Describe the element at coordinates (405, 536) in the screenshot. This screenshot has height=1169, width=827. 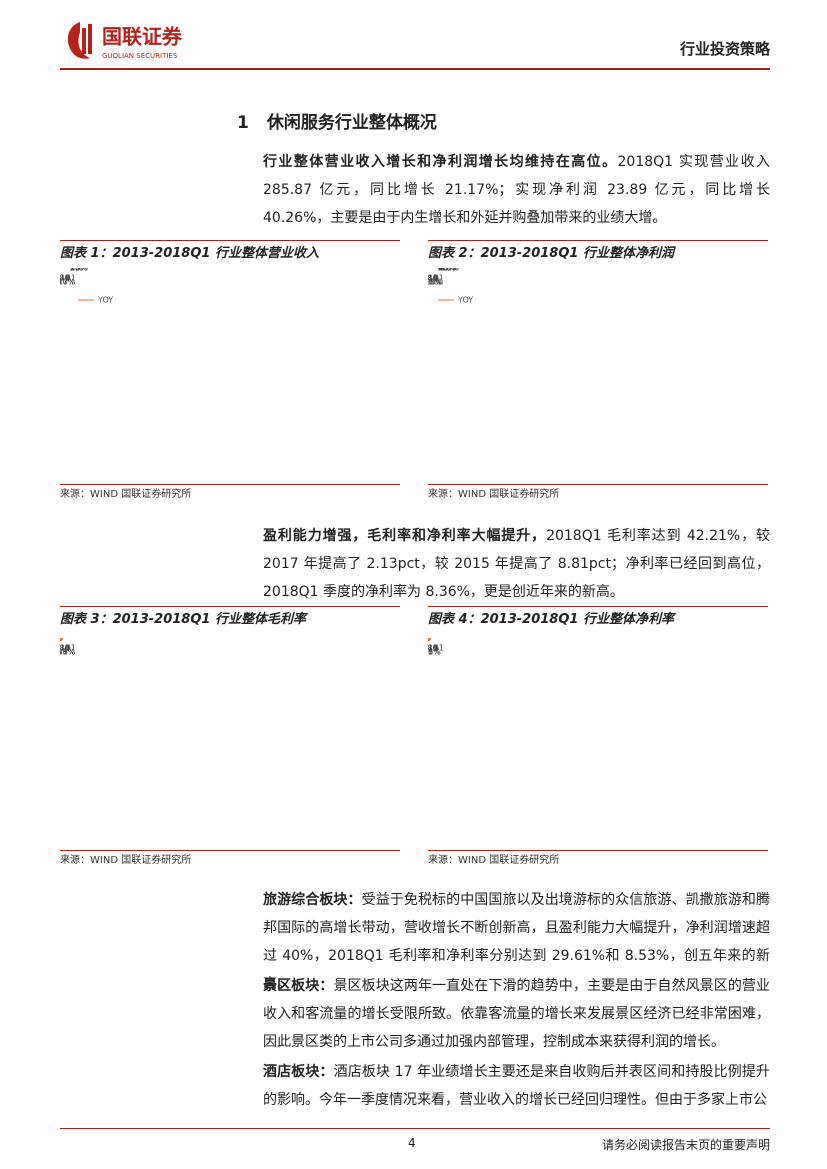
I see `paragraph-lead: 盈利能力增强，毛利率和净利率大幅提升，` at that location.